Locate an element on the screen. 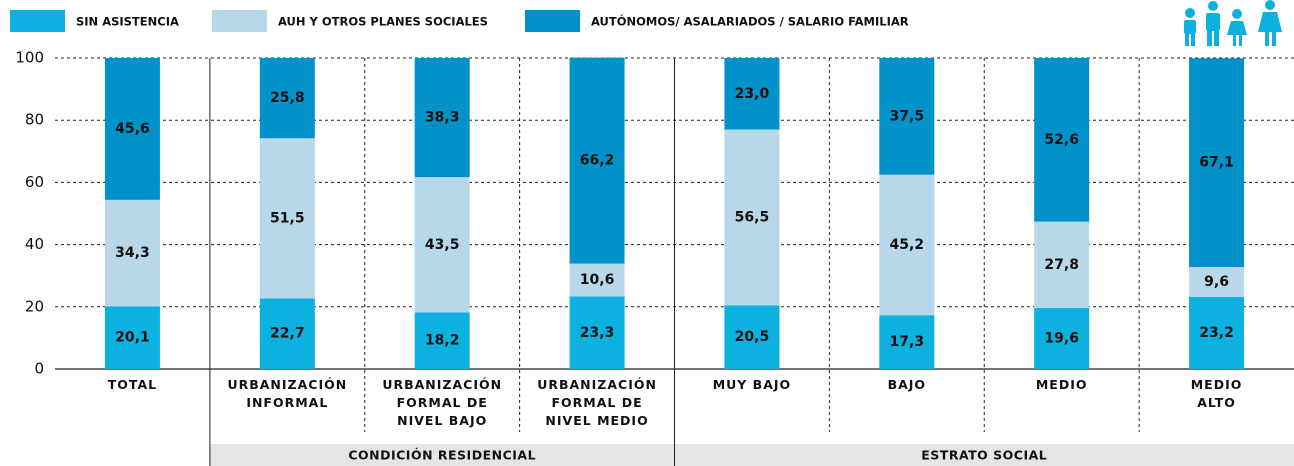 The image size is (1294, 466). data-label: 45,6 is located at coordinates (132, 129).